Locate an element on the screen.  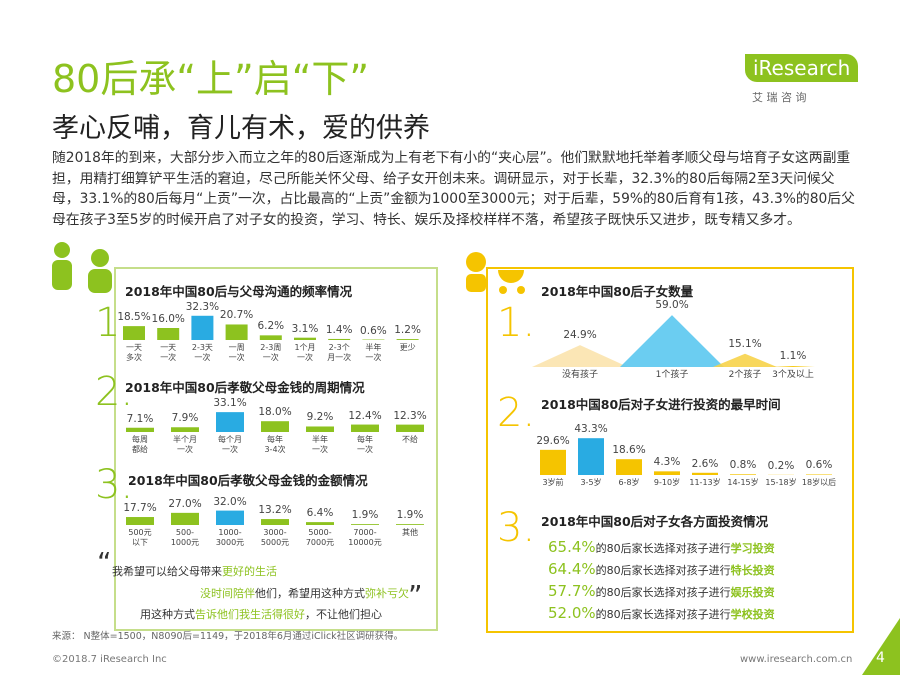
stat-value: 57.7% is located at coordinates (572, 591).